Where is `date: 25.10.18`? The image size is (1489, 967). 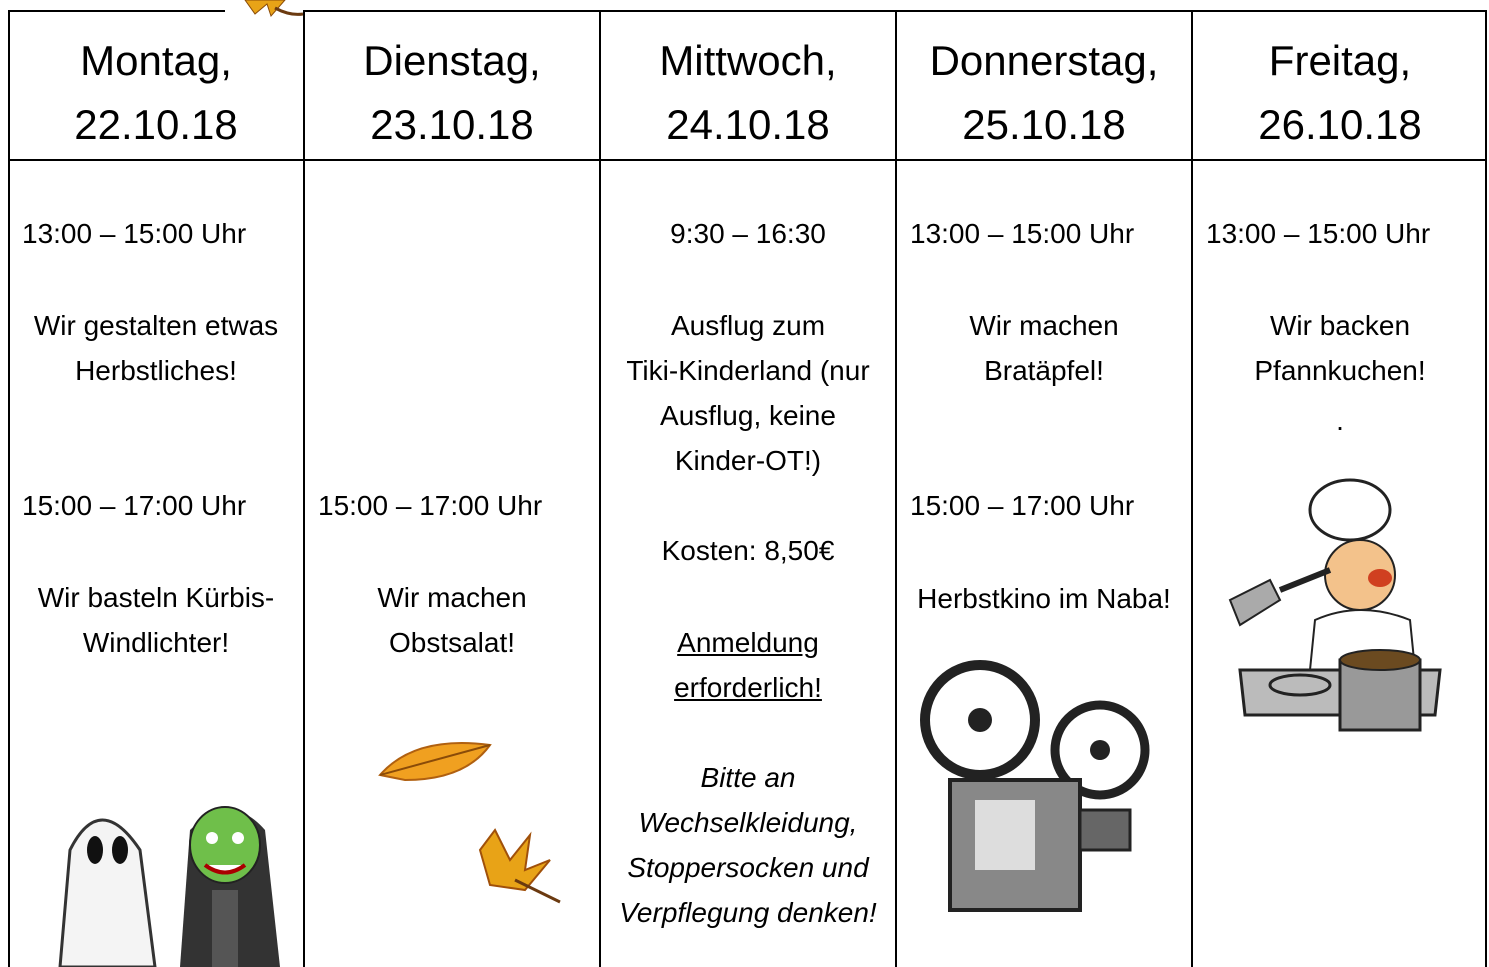
date: 25.10.18 is located at coordinates (1044, 124).